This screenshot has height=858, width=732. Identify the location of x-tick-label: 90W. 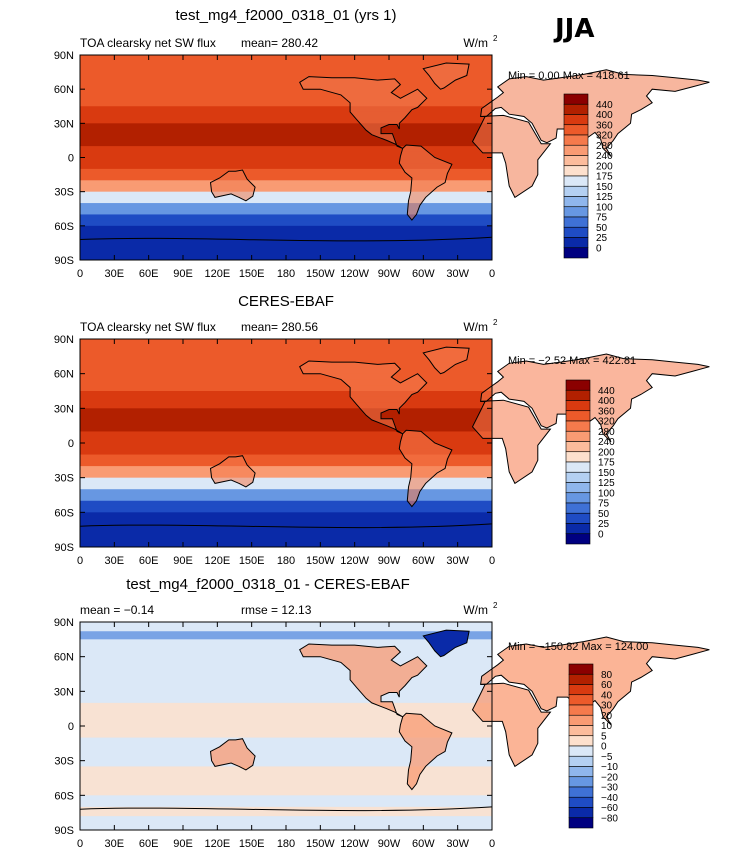
(389, 844).